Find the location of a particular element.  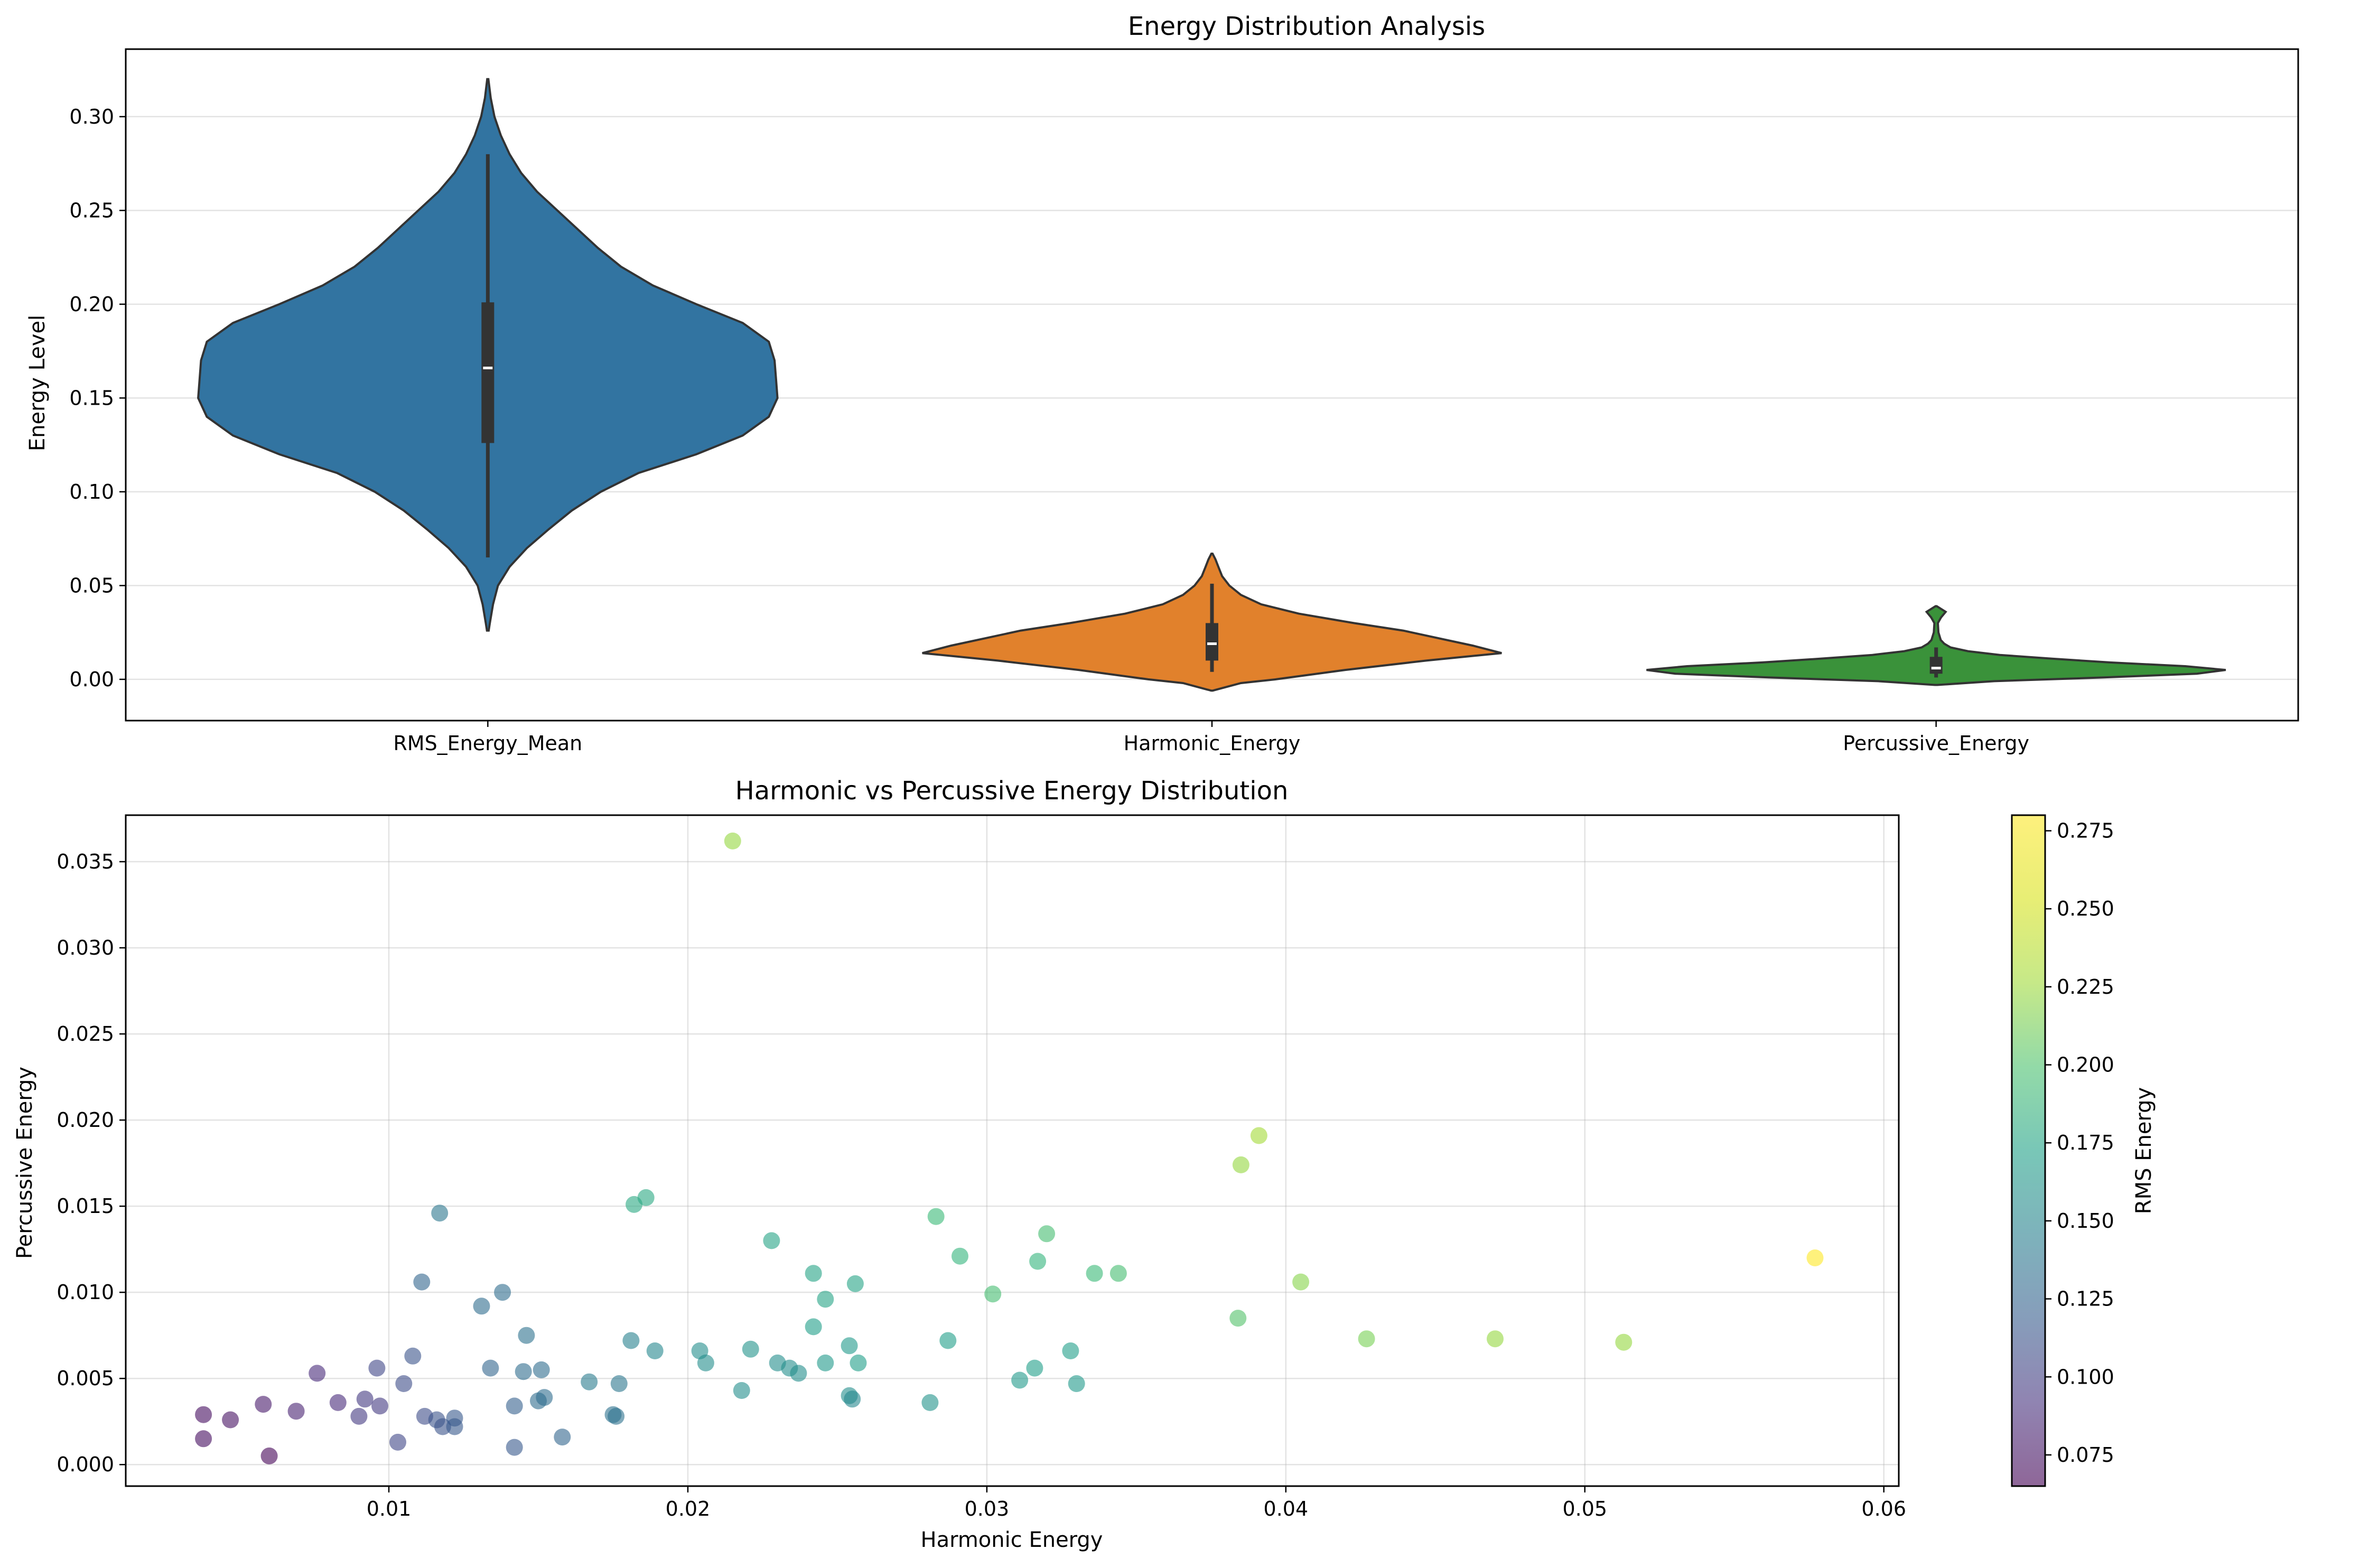

scatter-y-ticks: 0.000 0.005 0.010 0.015 0.020 0.025 0.030 0.035 is located at coordinates (91, 1163).